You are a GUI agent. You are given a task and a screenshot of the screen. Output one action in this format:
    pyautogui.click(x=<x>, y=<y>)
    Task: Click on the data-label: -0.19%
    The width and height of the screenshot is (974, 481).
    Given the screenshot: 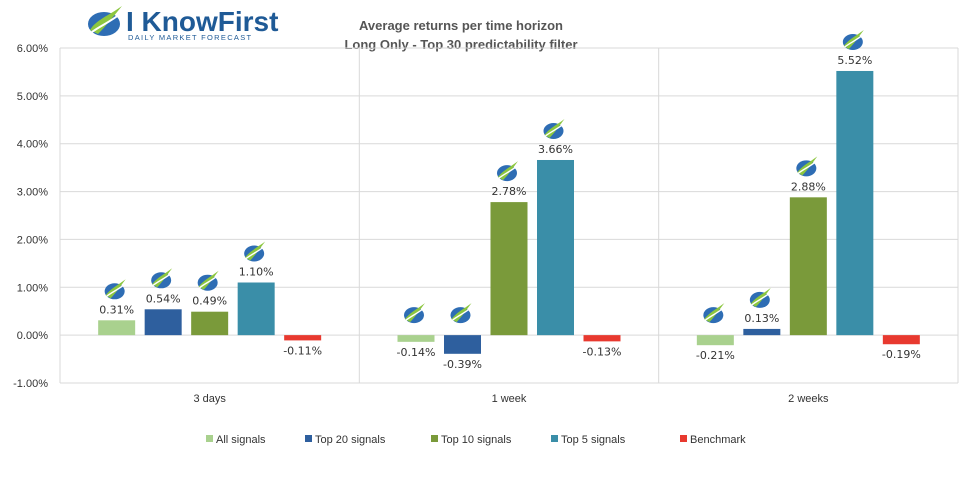 What is the action you would take?
    pyautogui.click(x=901, y=354)
    